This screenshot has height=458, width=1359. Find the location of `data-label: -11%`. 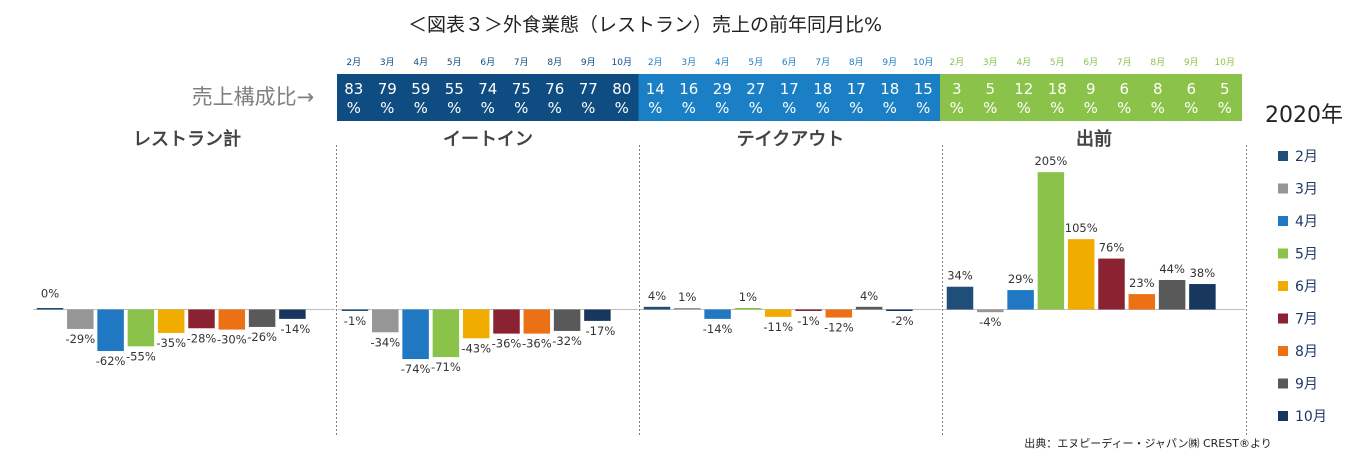

data-label: -11% is located at coordinates (778, 327).